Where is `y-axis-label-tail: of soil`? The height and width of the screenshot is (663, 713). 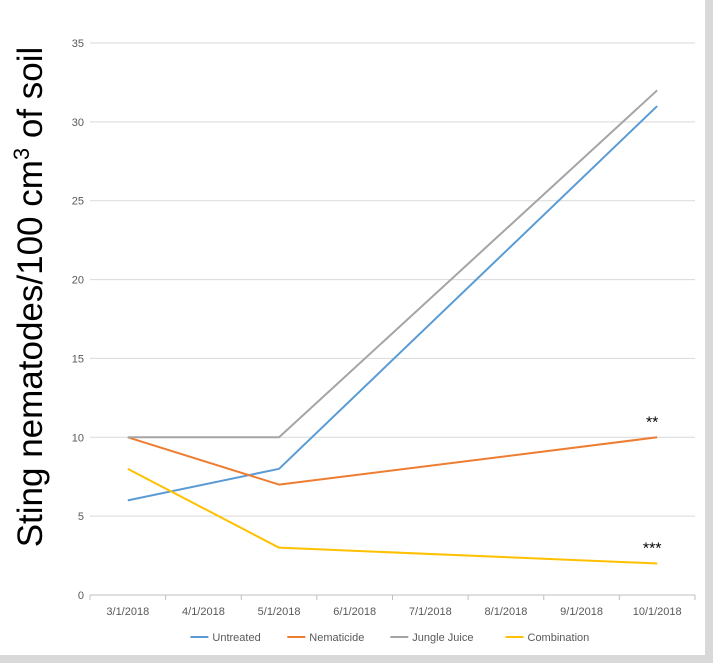 y-axis-label-tail: of soil is located at coordinates (30, 97).